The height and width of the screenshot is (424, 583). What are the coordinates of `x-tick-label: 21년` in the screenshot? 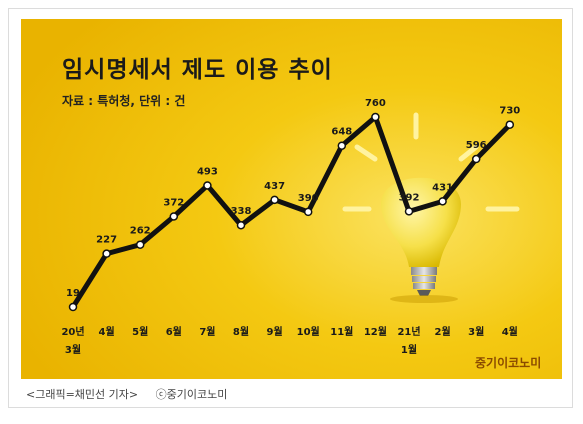 It's located at (408, 331).